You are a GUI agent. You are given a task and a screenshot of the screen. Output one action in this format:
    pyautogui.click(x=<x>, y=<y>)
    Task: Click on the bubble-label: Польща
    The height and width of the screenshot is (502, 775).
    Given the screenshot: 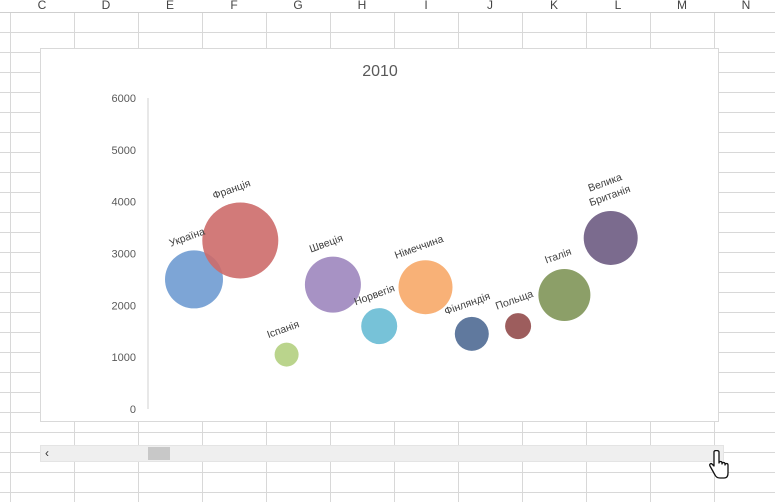 What is the action you would take?
    pyautogui.click(x=514, y=300)
    